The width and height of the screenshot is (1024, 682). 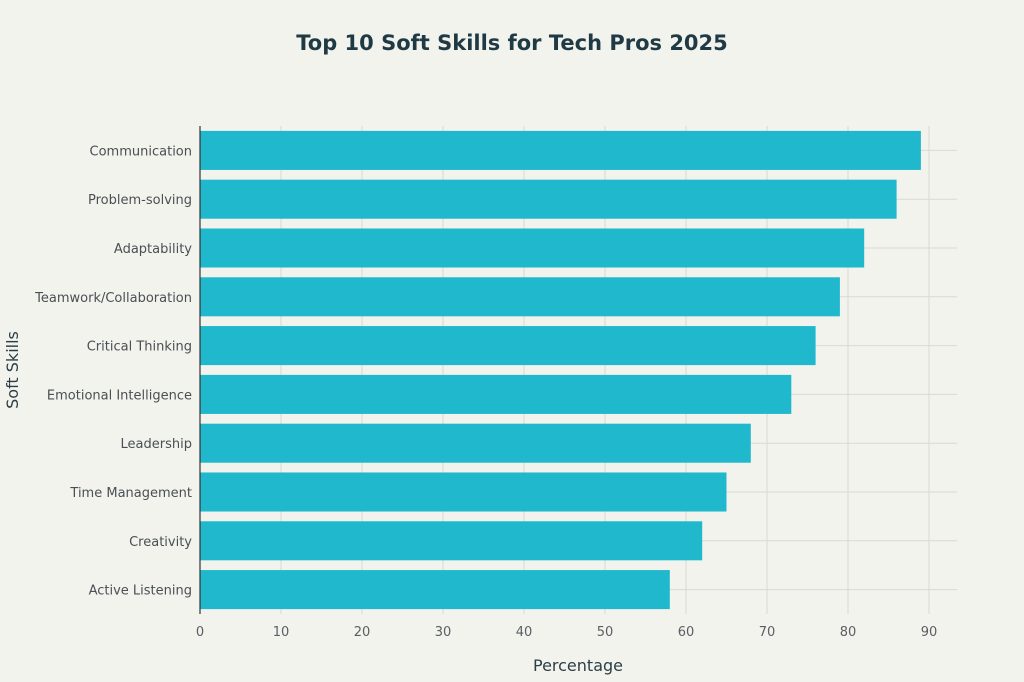 What do you see at coordinates (362, 632) in the screenshot?
I see `x-tick-label: 20` at bounding box center [362, 632].